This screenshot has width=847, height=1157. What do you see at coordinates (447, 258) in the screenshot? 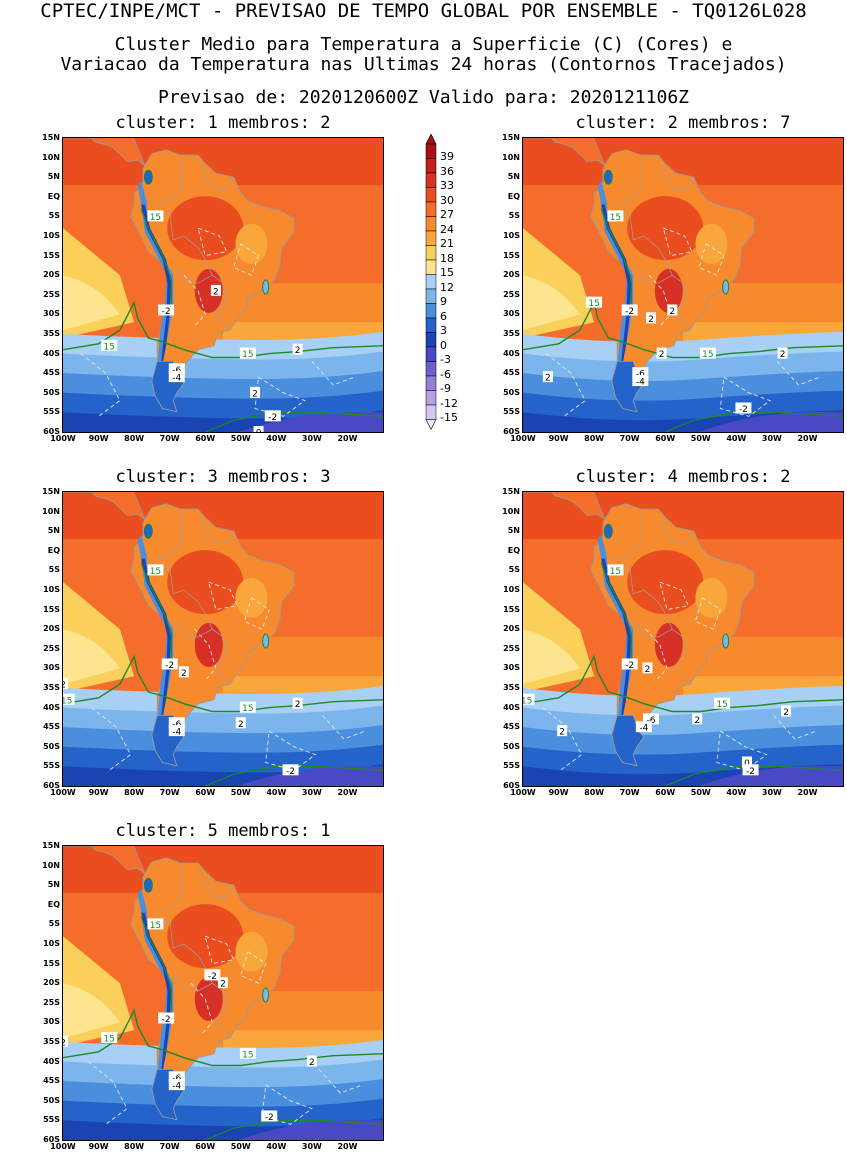
I see `colorbar-level-label: 18` at bounding box center [447, 258].